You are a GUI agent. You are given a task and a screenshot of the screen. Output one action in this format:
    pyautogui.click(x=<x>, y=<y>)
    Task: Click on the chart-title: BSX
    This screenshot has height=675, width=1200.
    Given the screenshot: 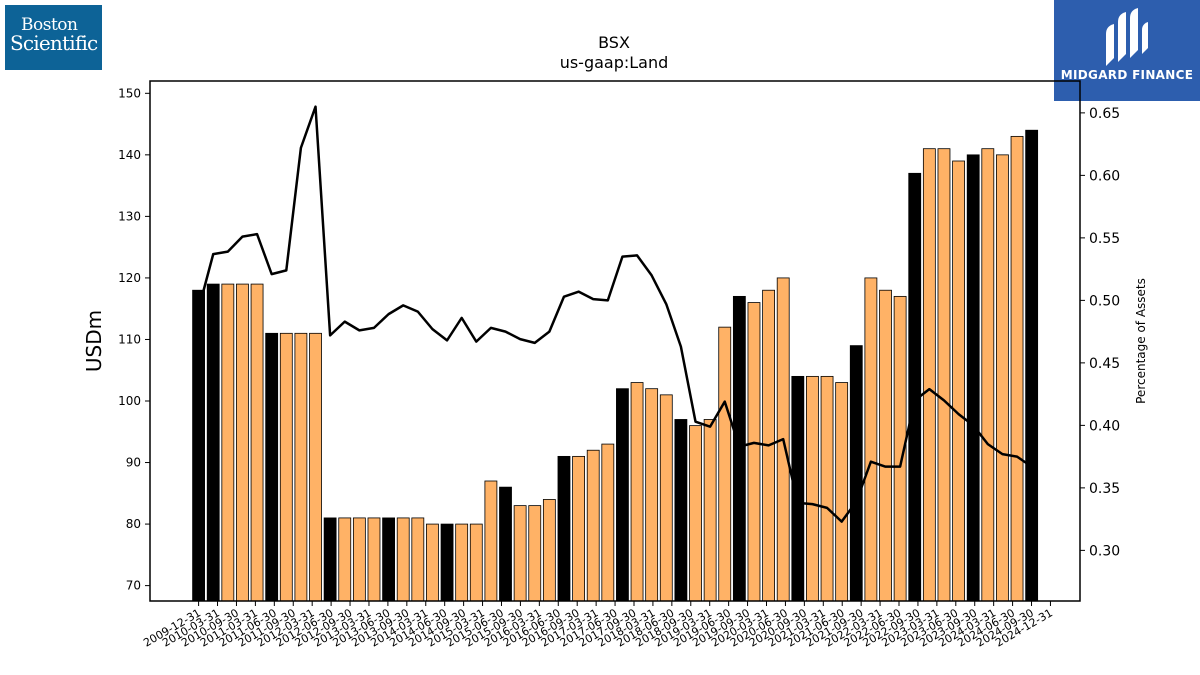 What is the action you would take?
    pyautogui.click(x=614, y=42)
    